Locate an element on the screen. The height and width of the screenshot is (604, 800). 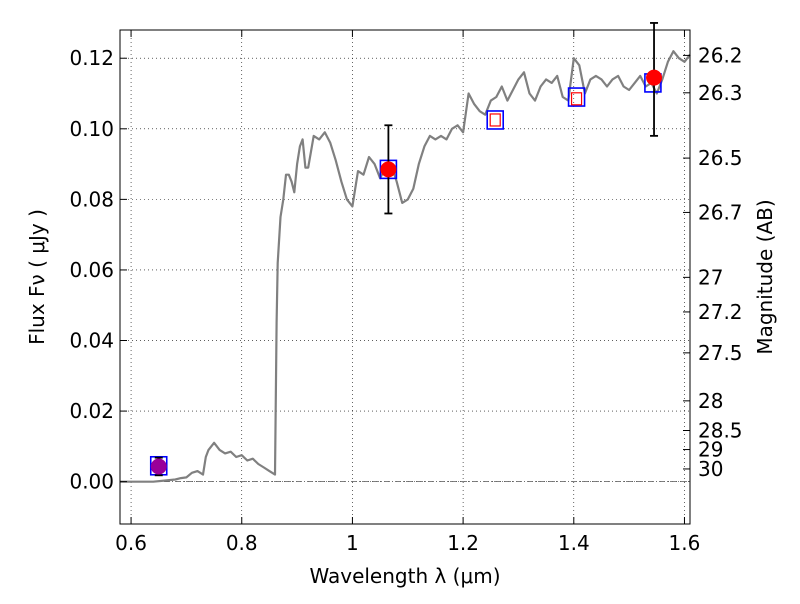
y-tick-label: 0.00 is located at coordinates (91, 482).